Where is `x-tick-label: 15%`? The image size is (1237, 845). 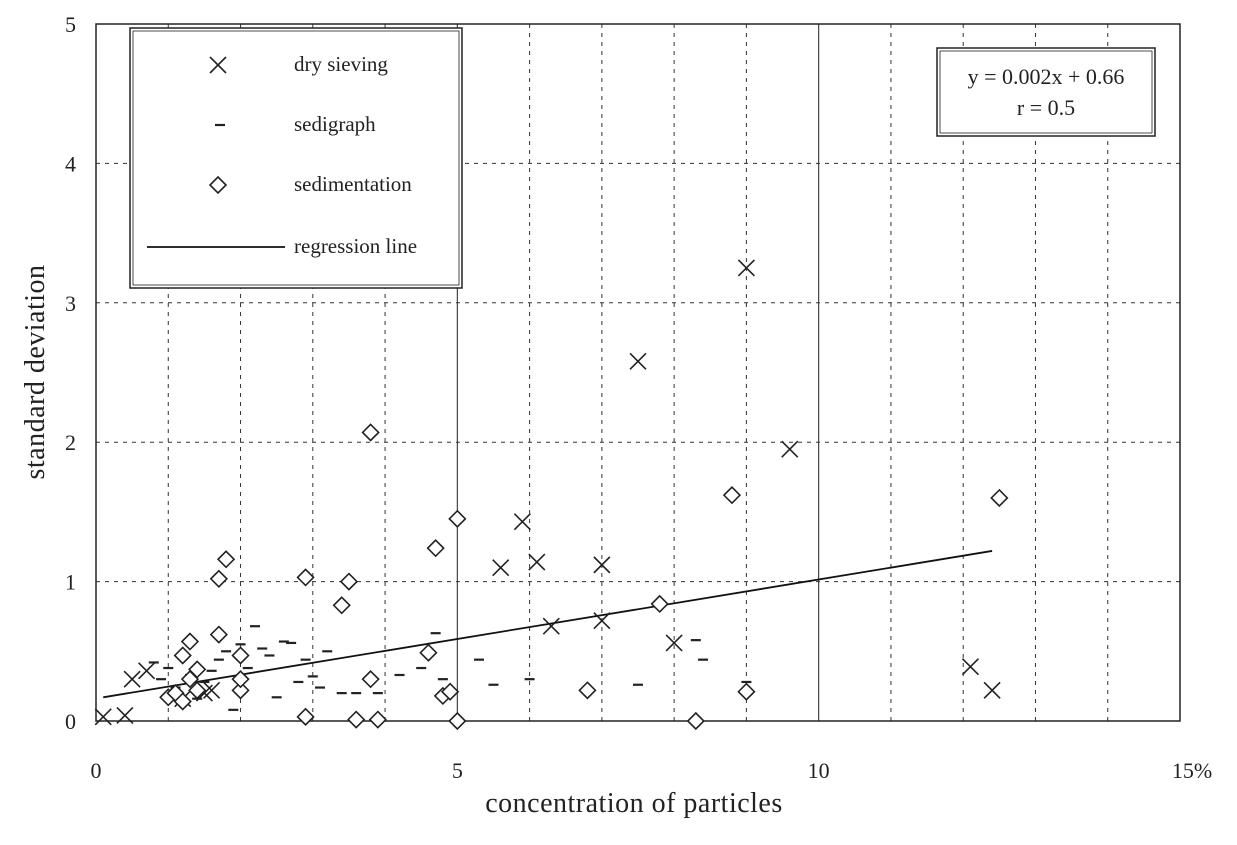
x-tick-label: 15% is located at coordinates (1192, 770).